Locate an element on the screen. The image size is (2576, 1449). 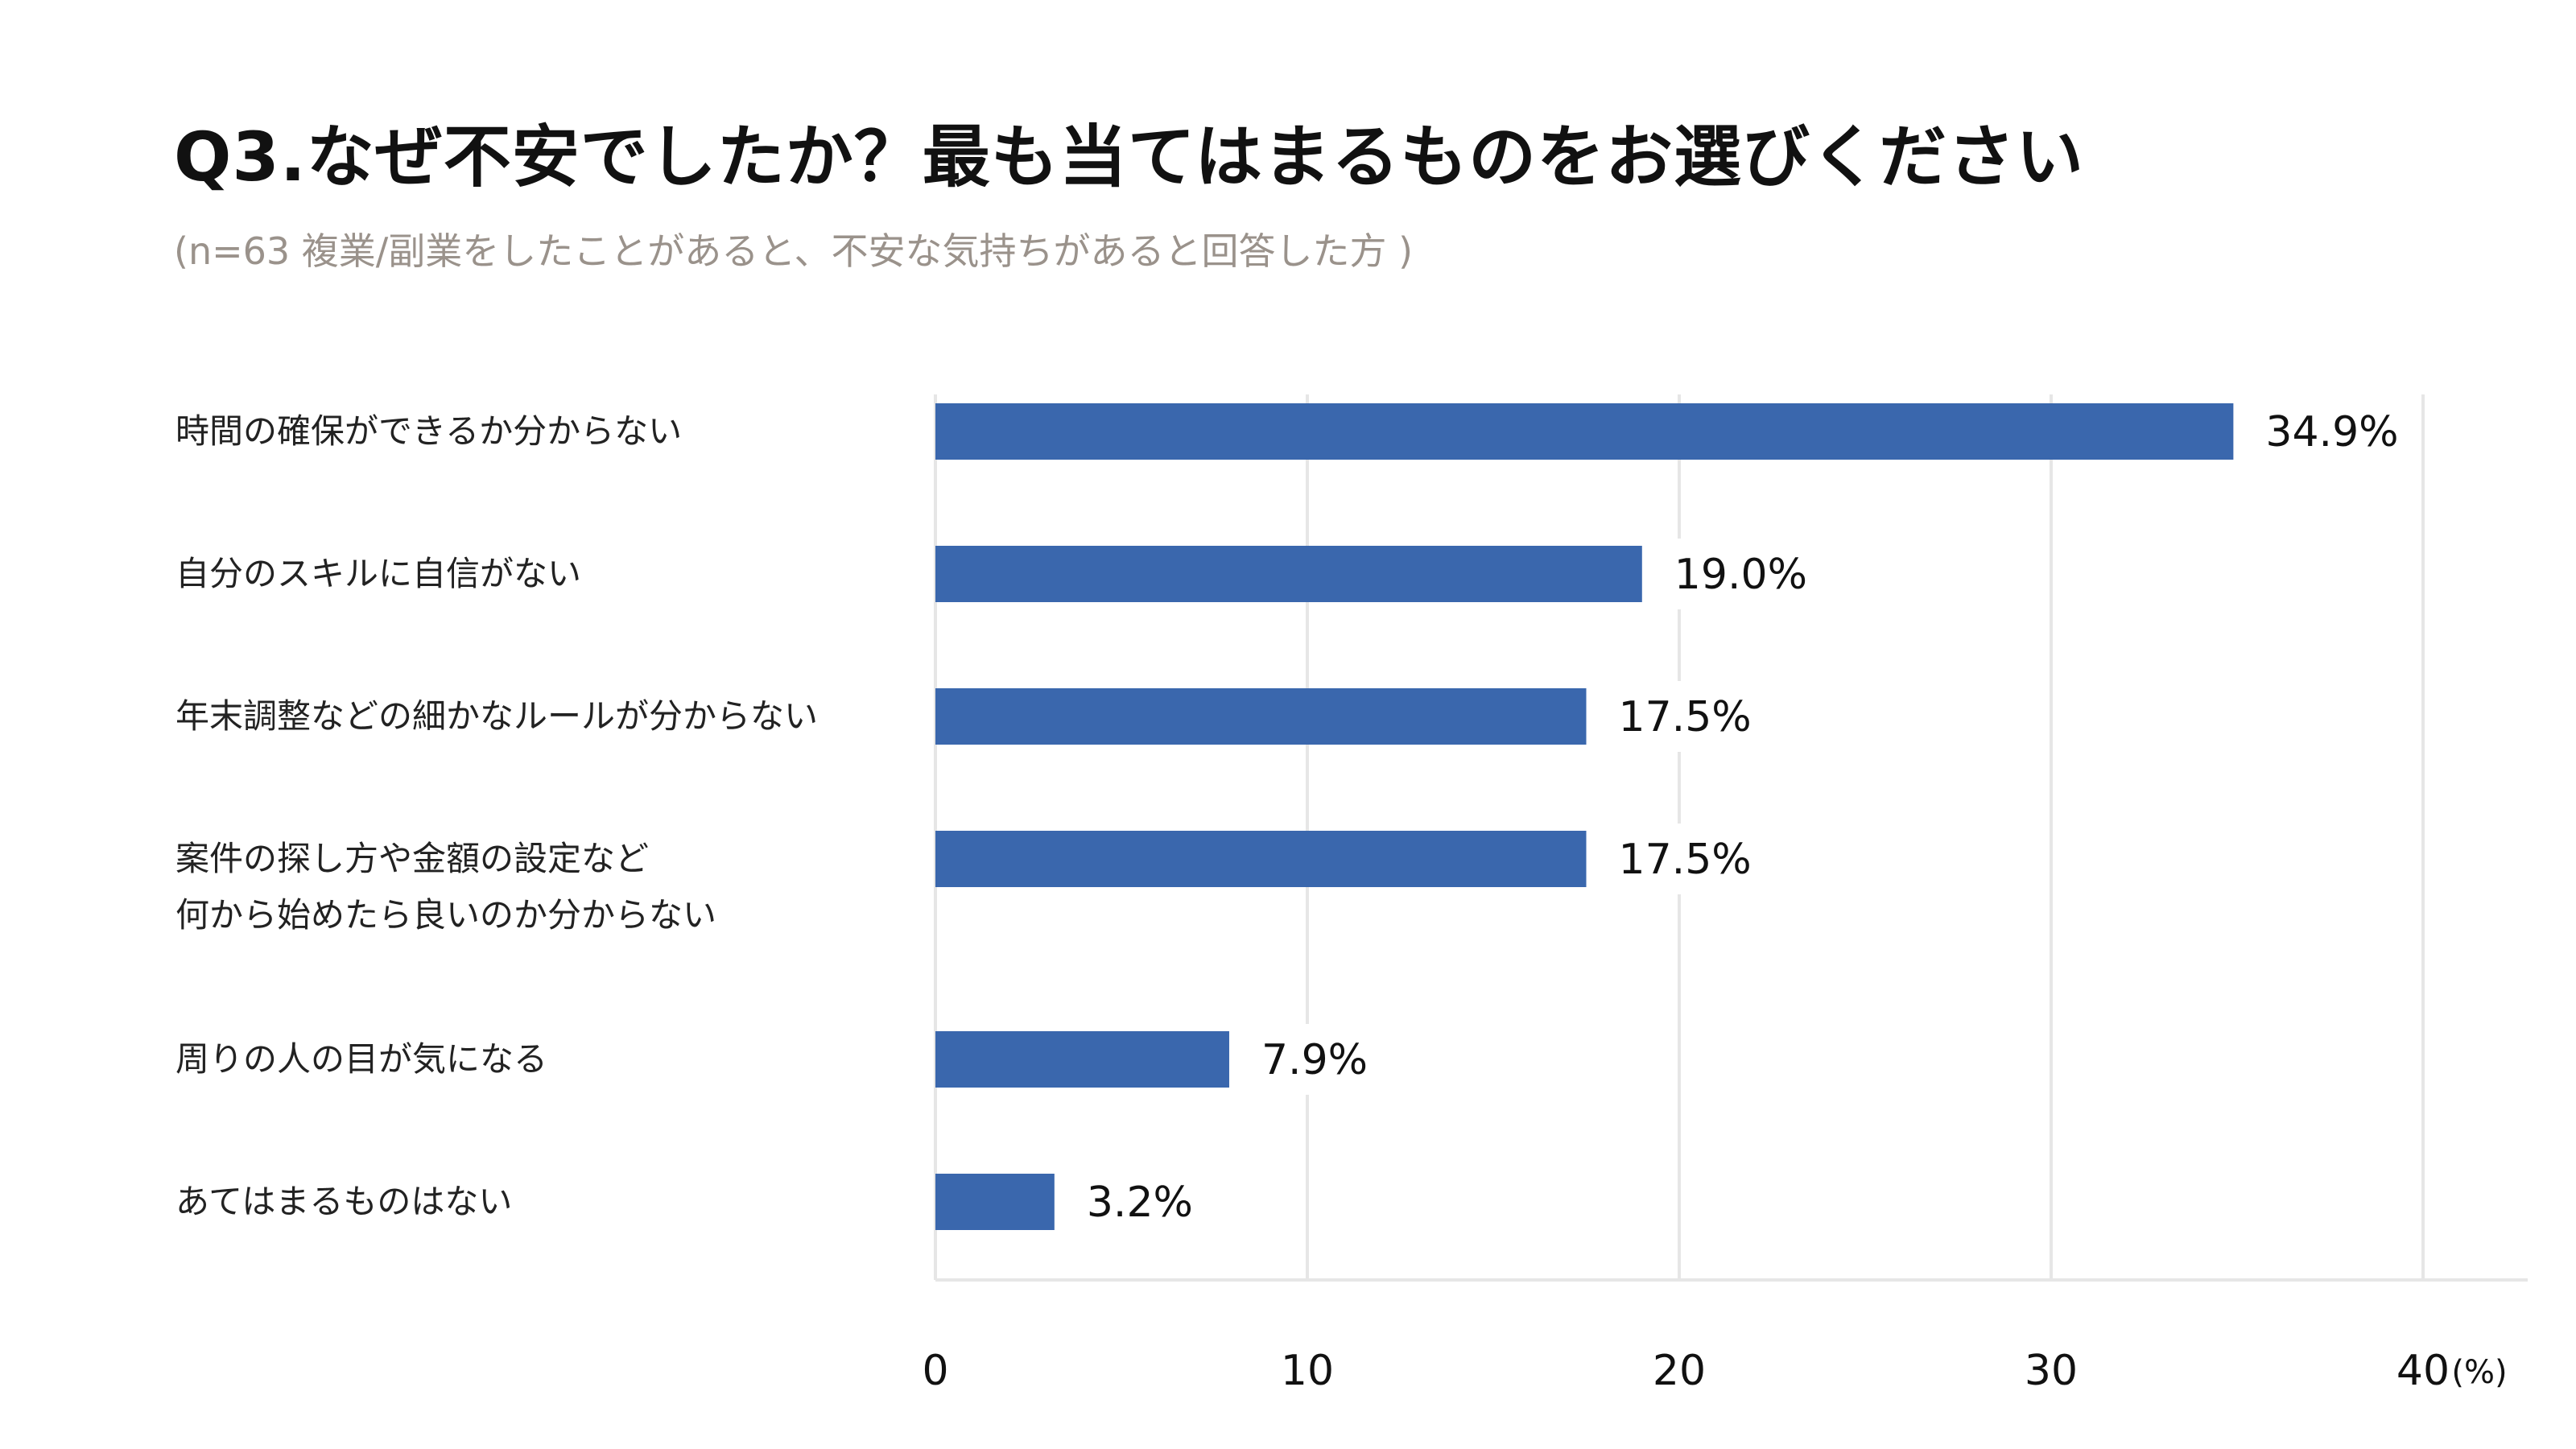
x-tick-label: 20 is located at coordinates (1680, 1371).